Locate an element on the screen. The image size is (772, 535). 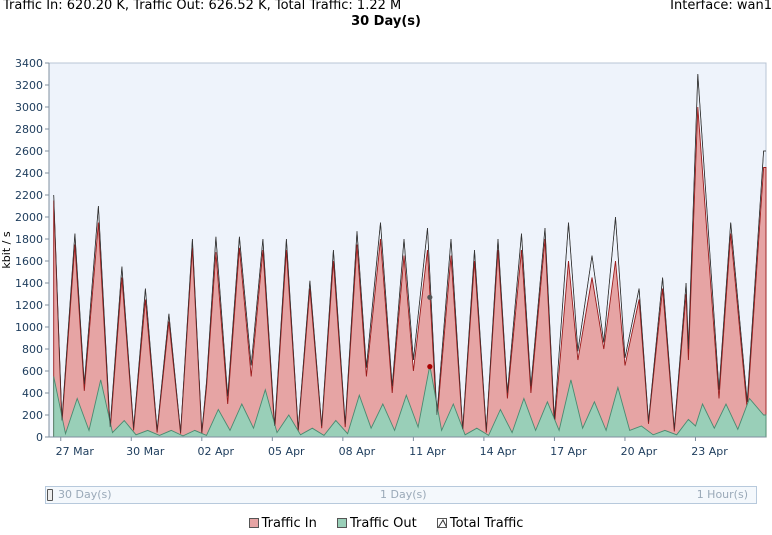
y-tick-label: 2400 is located at coordinates (29, 173).